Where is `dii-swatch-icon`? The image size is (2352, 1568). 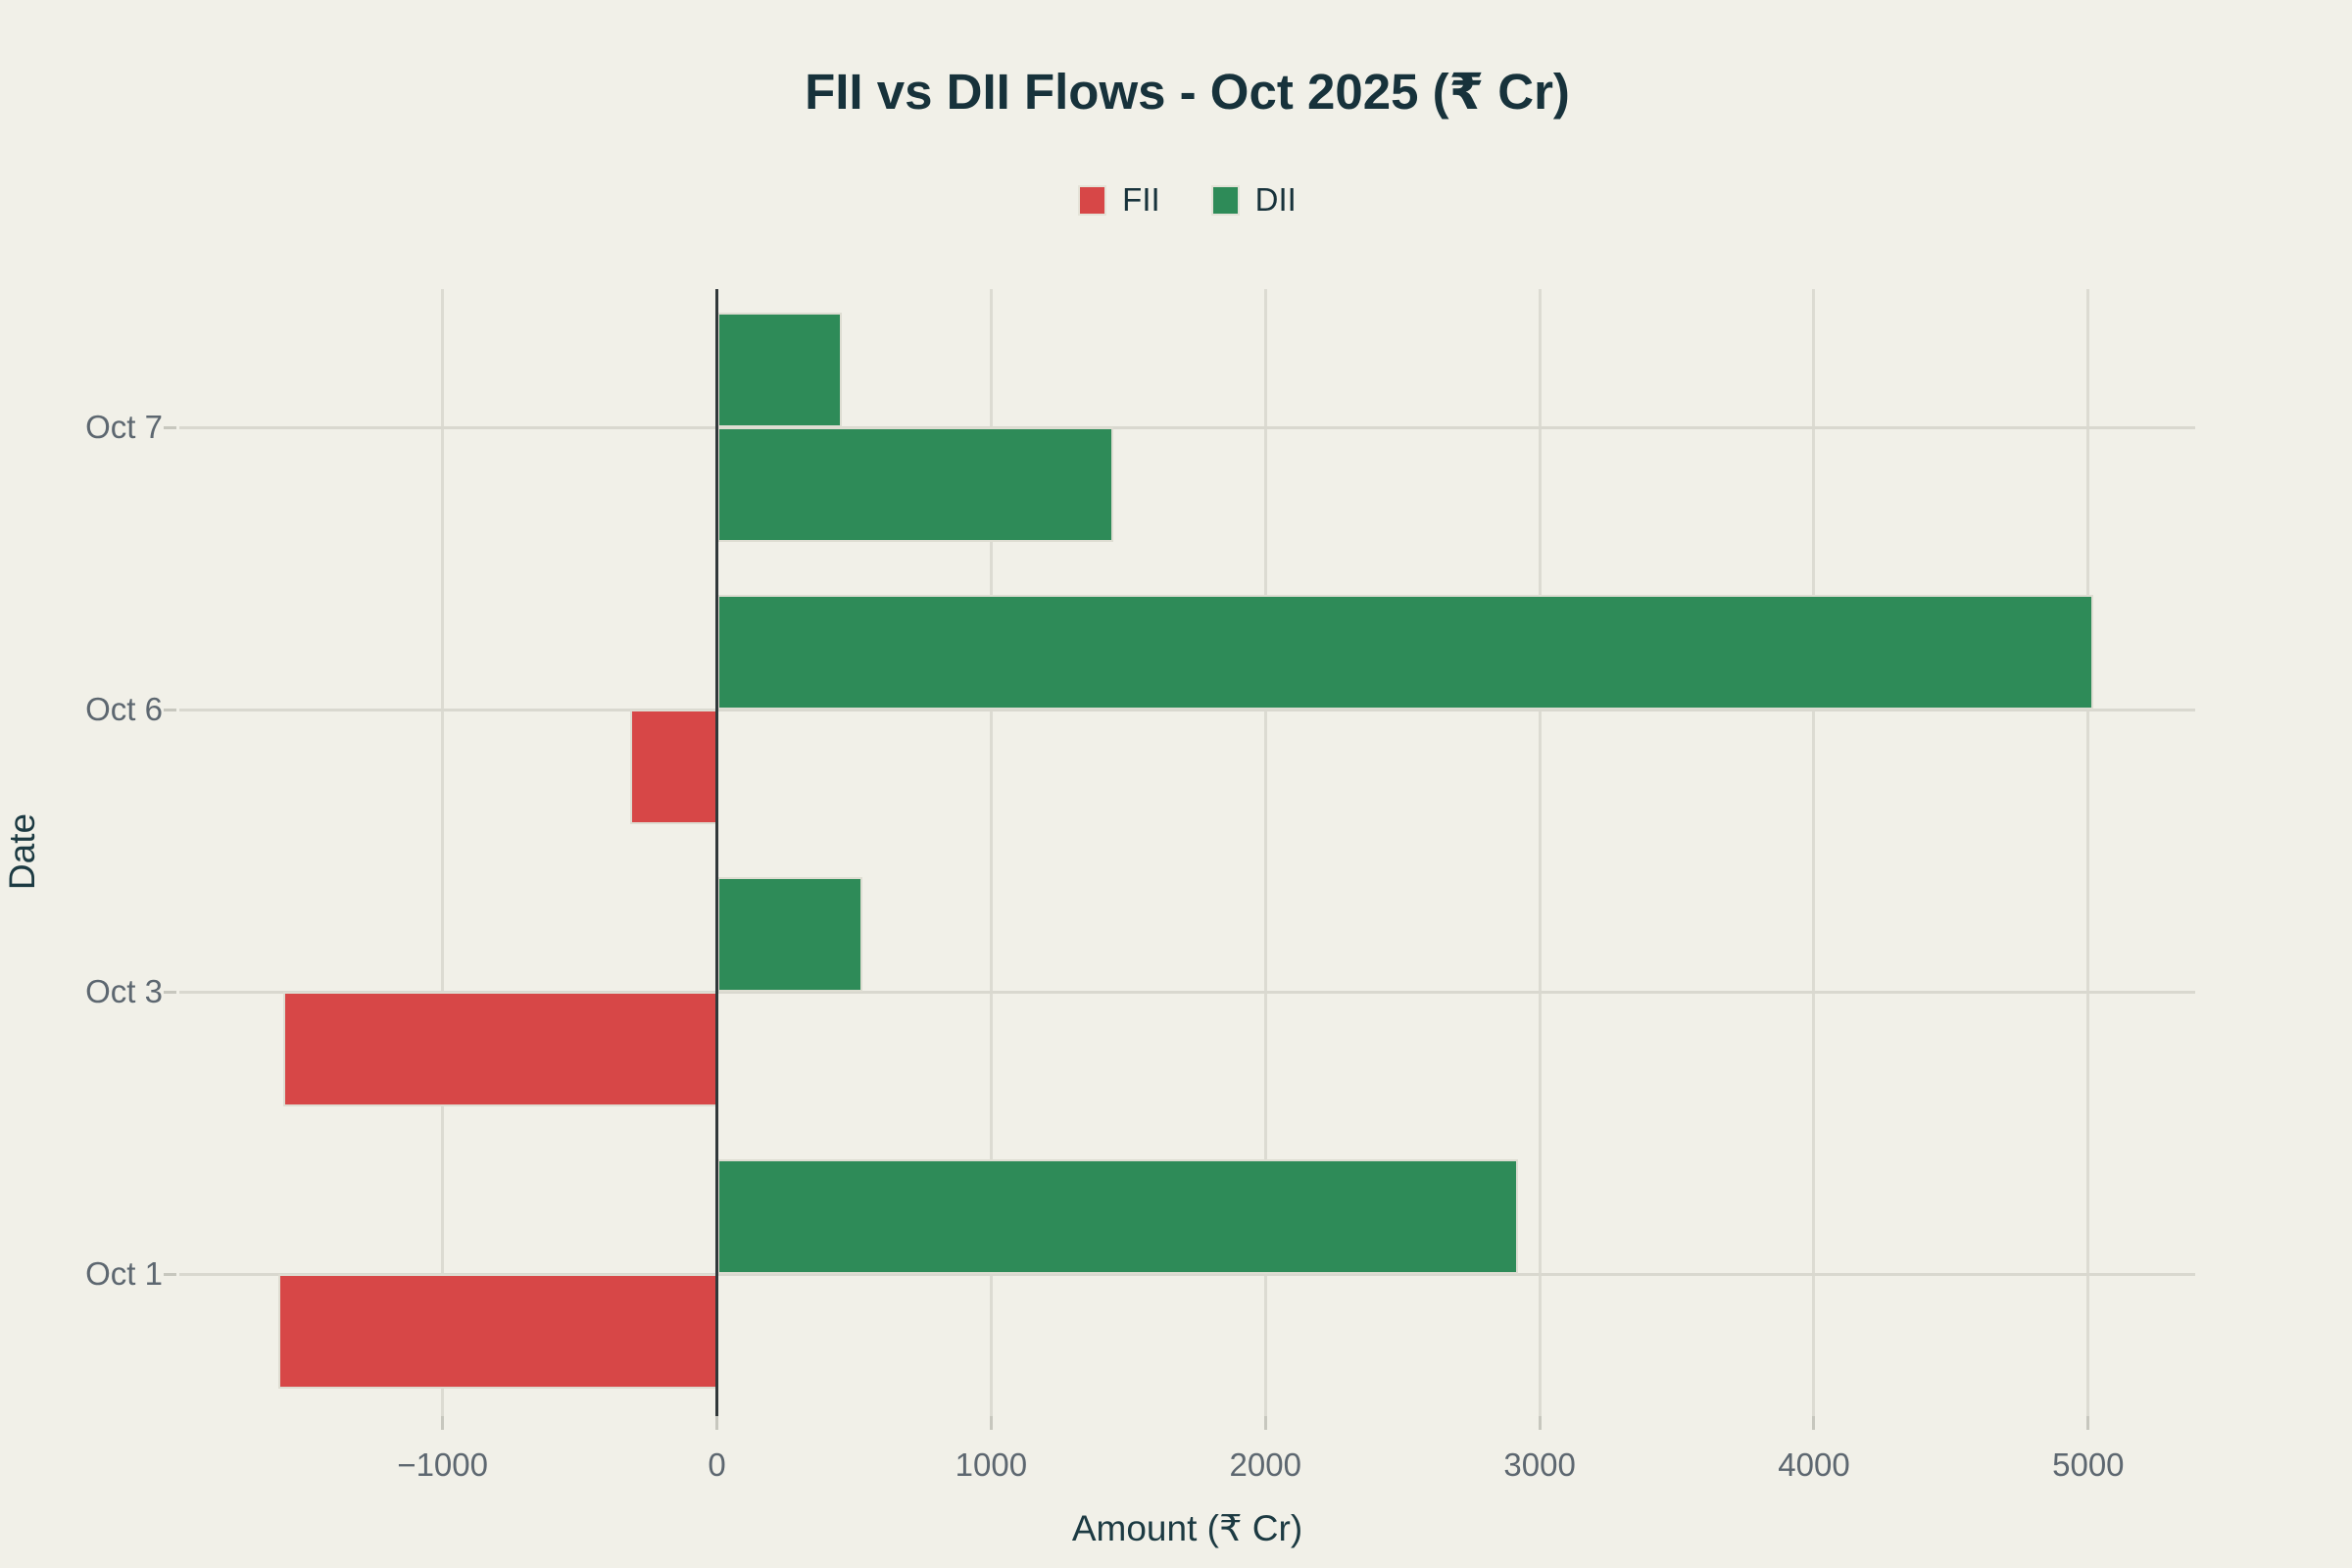 dii-swatch-icon is located at coordinates (1225, 200).